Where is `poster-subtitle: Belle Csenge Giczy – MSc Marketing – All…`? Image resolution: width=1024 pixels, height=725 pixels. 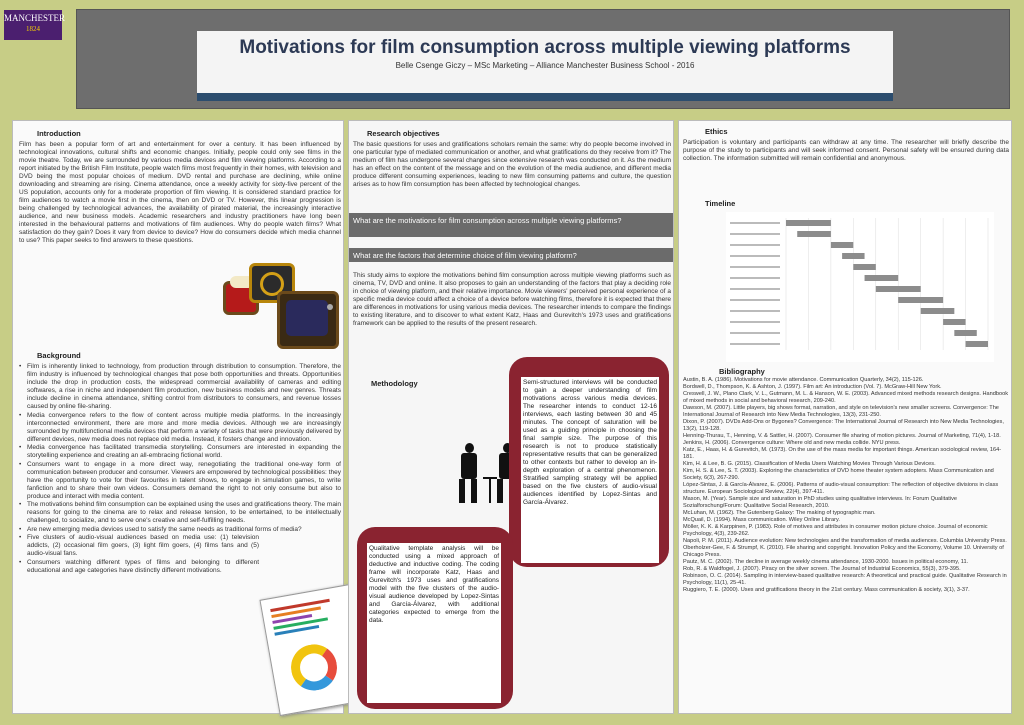
poster-subtitle: Belle Csenge Giczy – MSc Marketing – All… is located at coordinates (545, 65).